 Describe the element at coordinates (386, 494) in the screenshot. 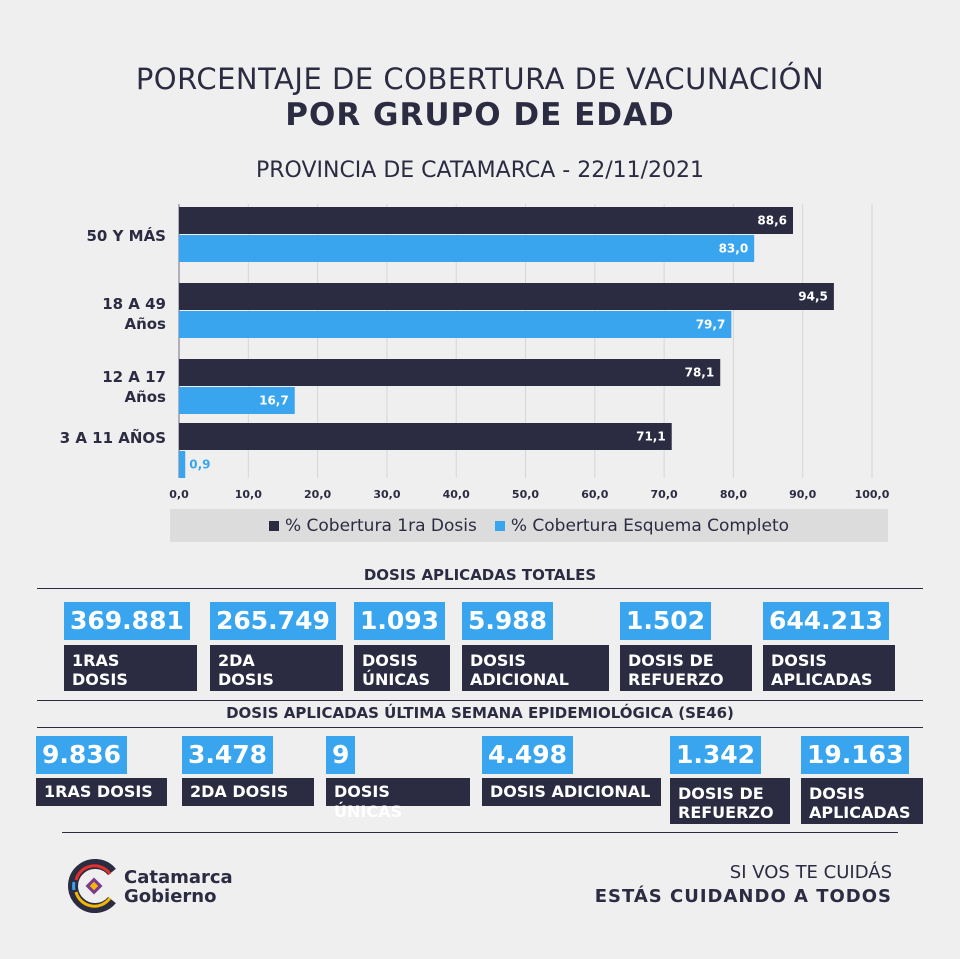

I see `x-tick-label: 30,0` at that location.